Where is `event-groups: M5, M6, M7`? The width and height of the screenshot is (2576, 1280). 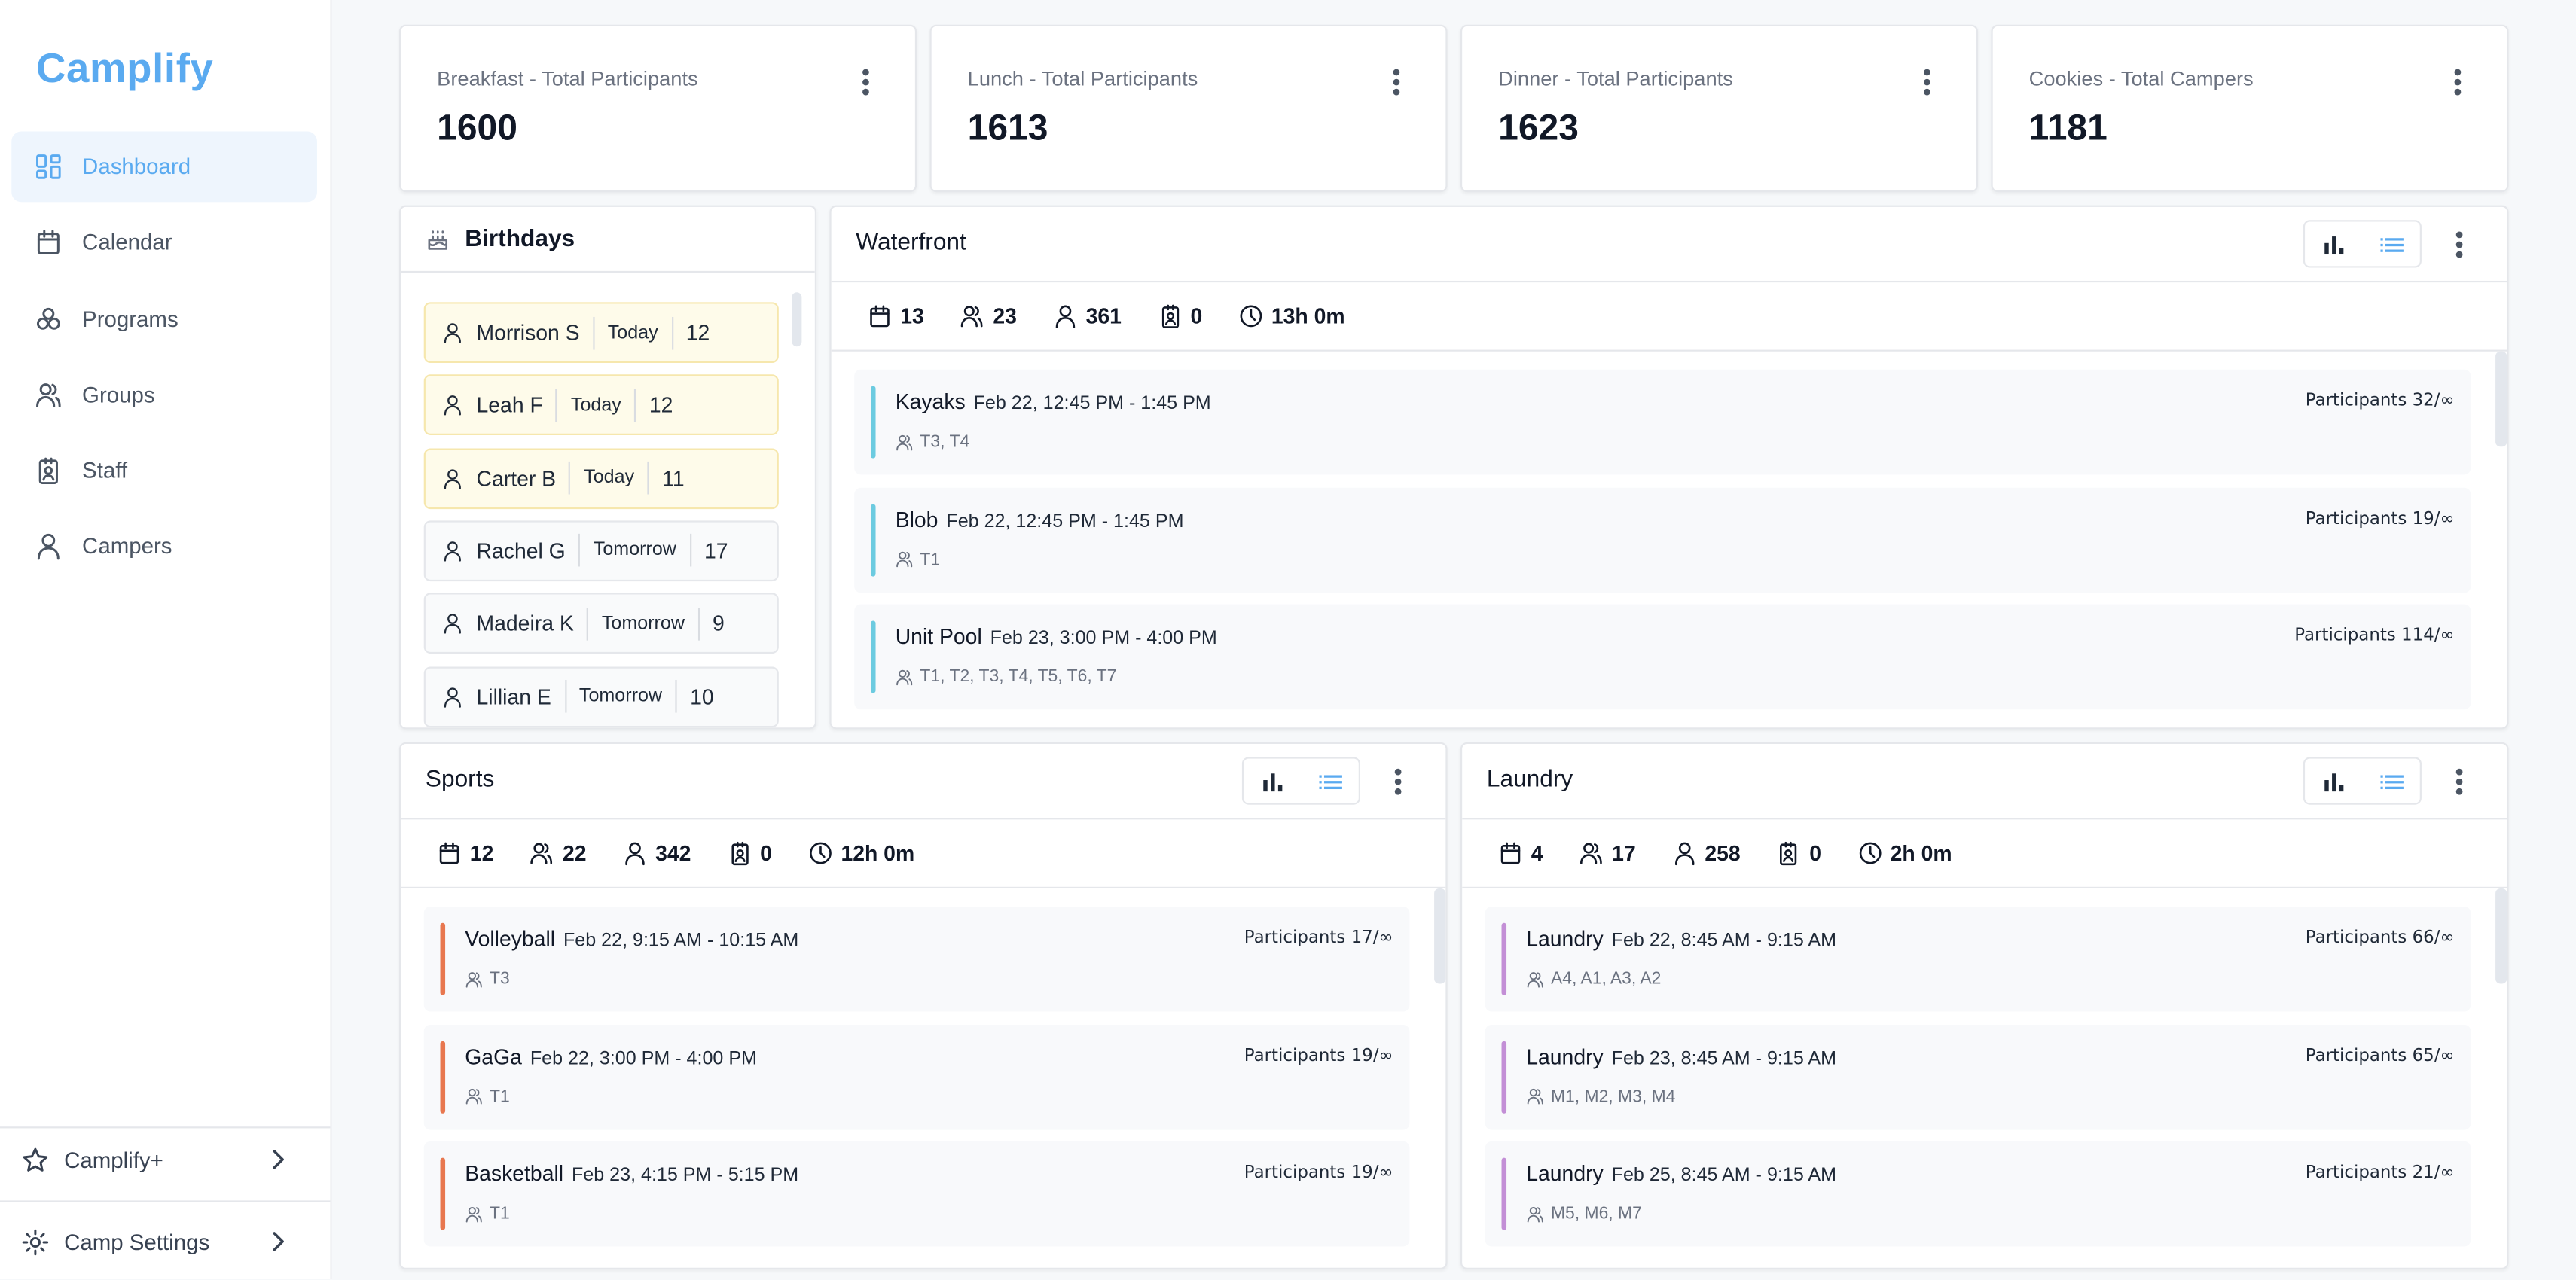 event-groups: M5, M6, M7 is located at coordinates (1584, 1214).